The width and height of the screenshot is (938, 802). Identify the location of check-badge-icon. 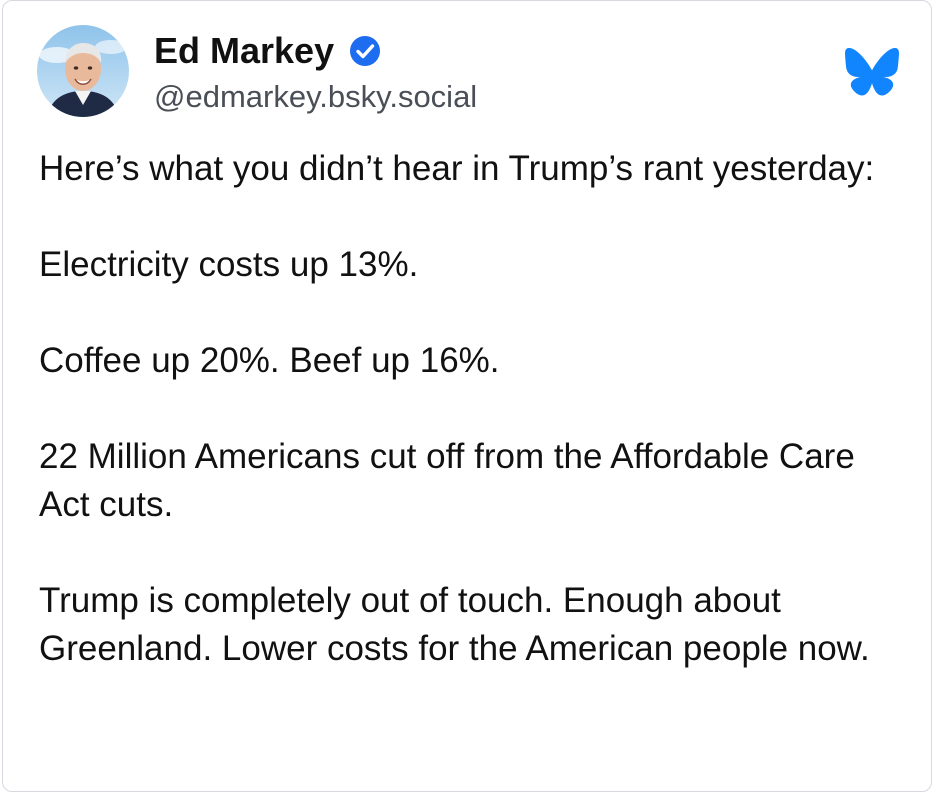
(365, 51).